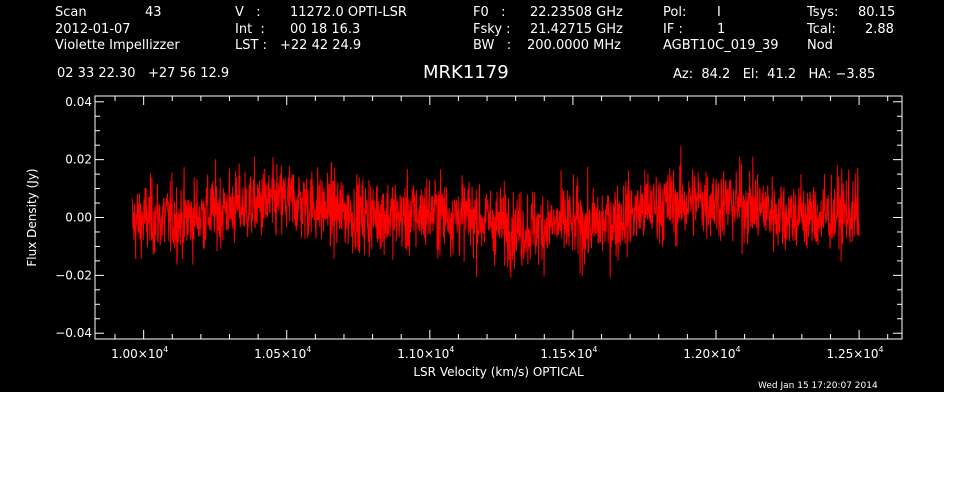 This screenshot has height=490, width=962. What do you see at coordinates (711, 353) in the screenshot?
I see `x-tick-label: 1.20×10⁴` at bounding box center [711, 353].